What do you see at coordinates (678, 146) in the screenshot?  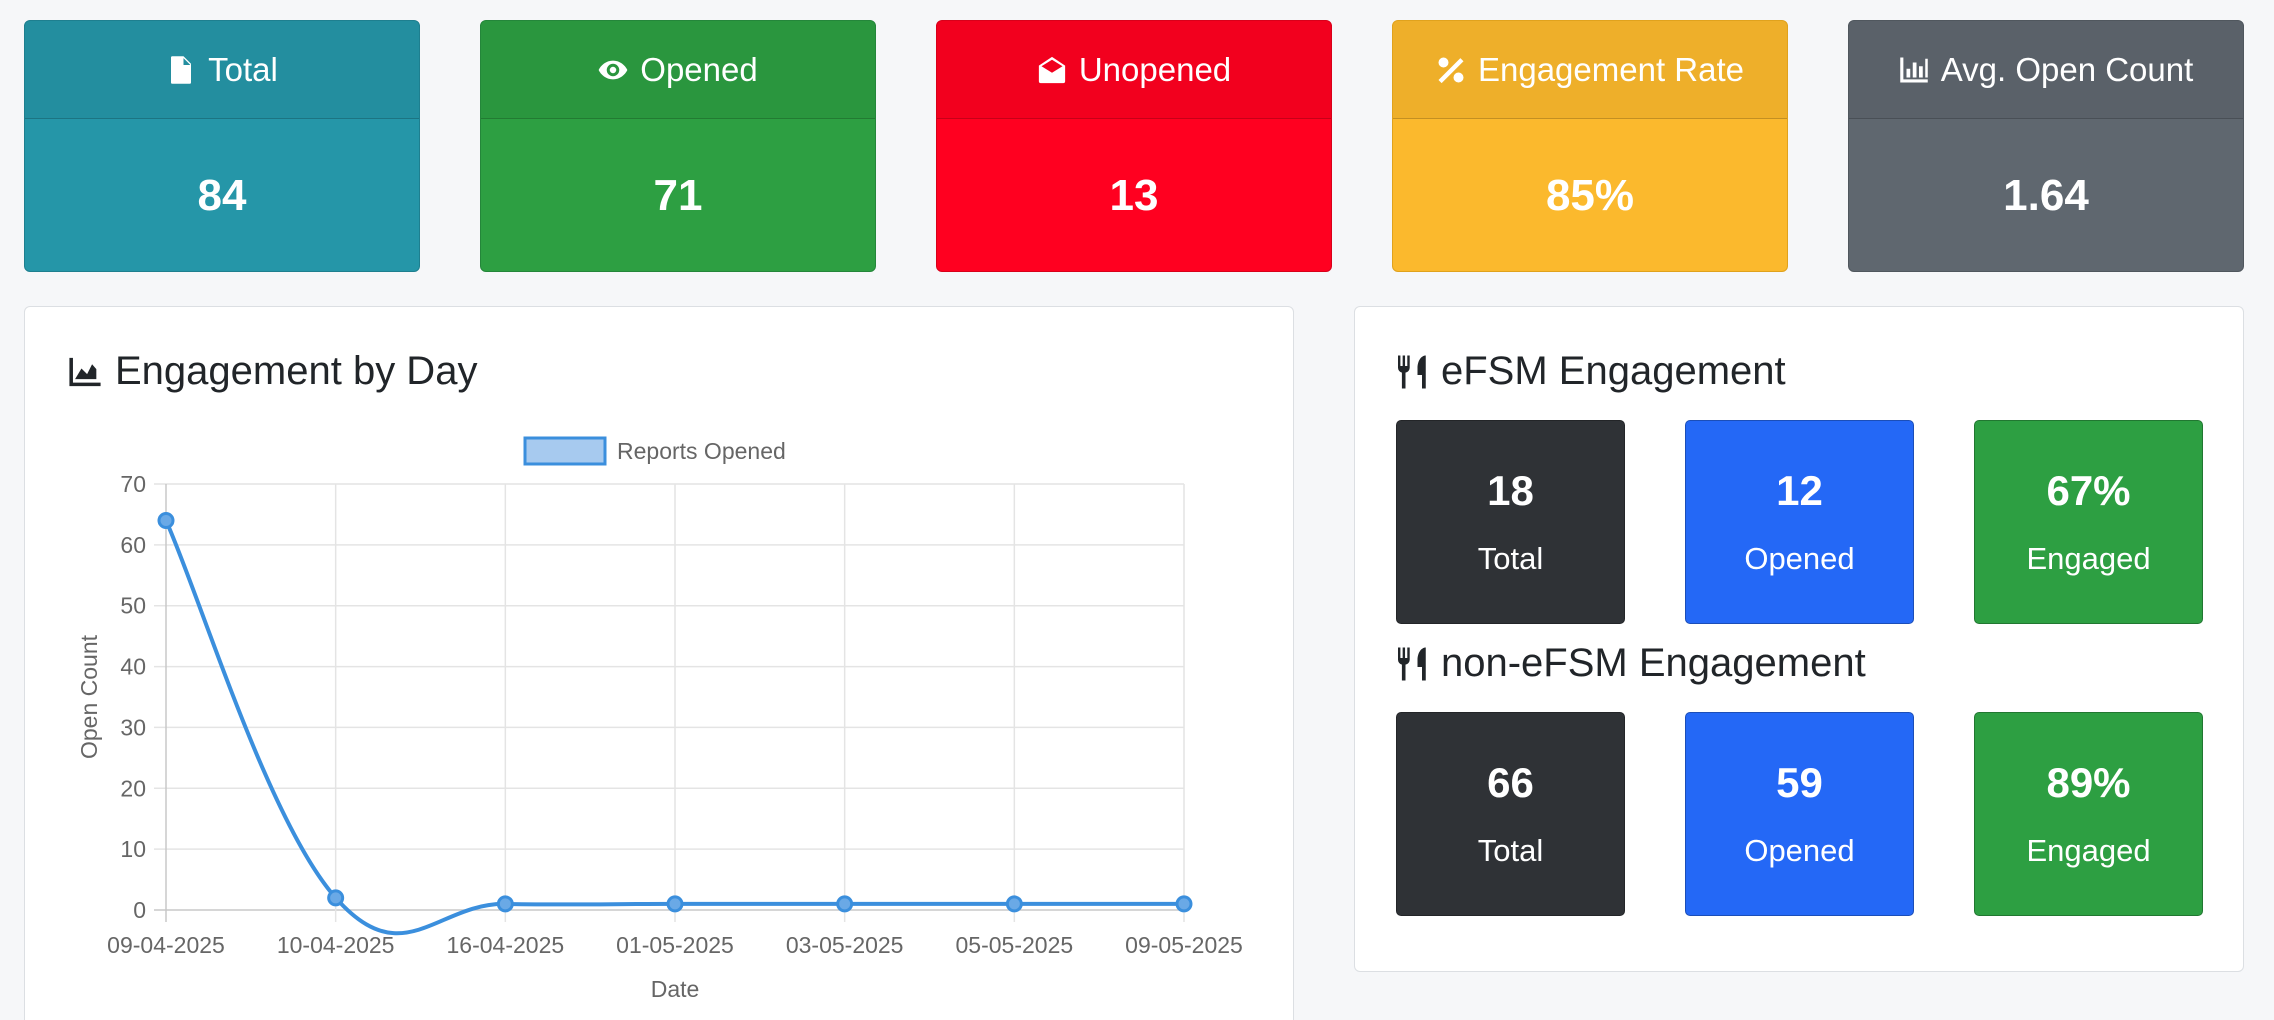 I see `stat-card-opened: Opened 71` at bounding box center [678, 146].